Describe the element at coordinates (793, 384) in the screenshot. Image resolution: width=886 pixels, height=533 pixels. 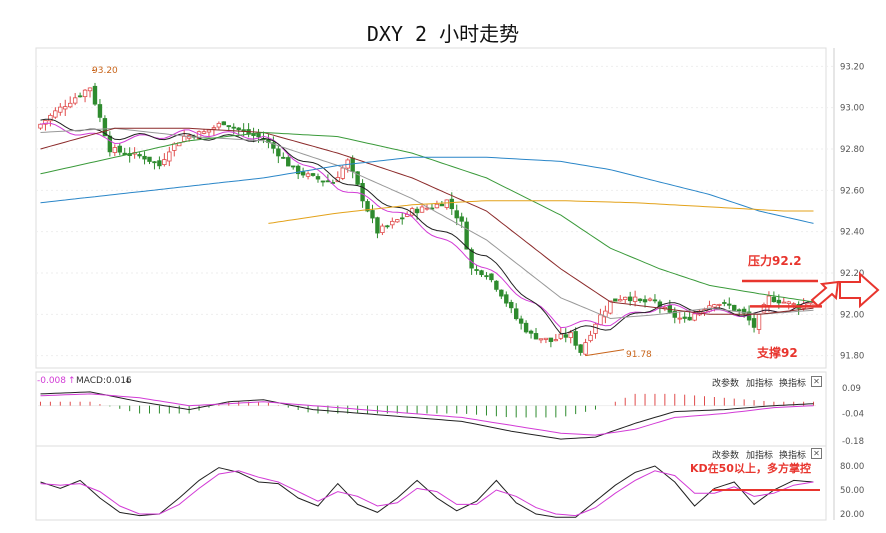
I see `macd-switch-indicator-button: 换指标` at that location.